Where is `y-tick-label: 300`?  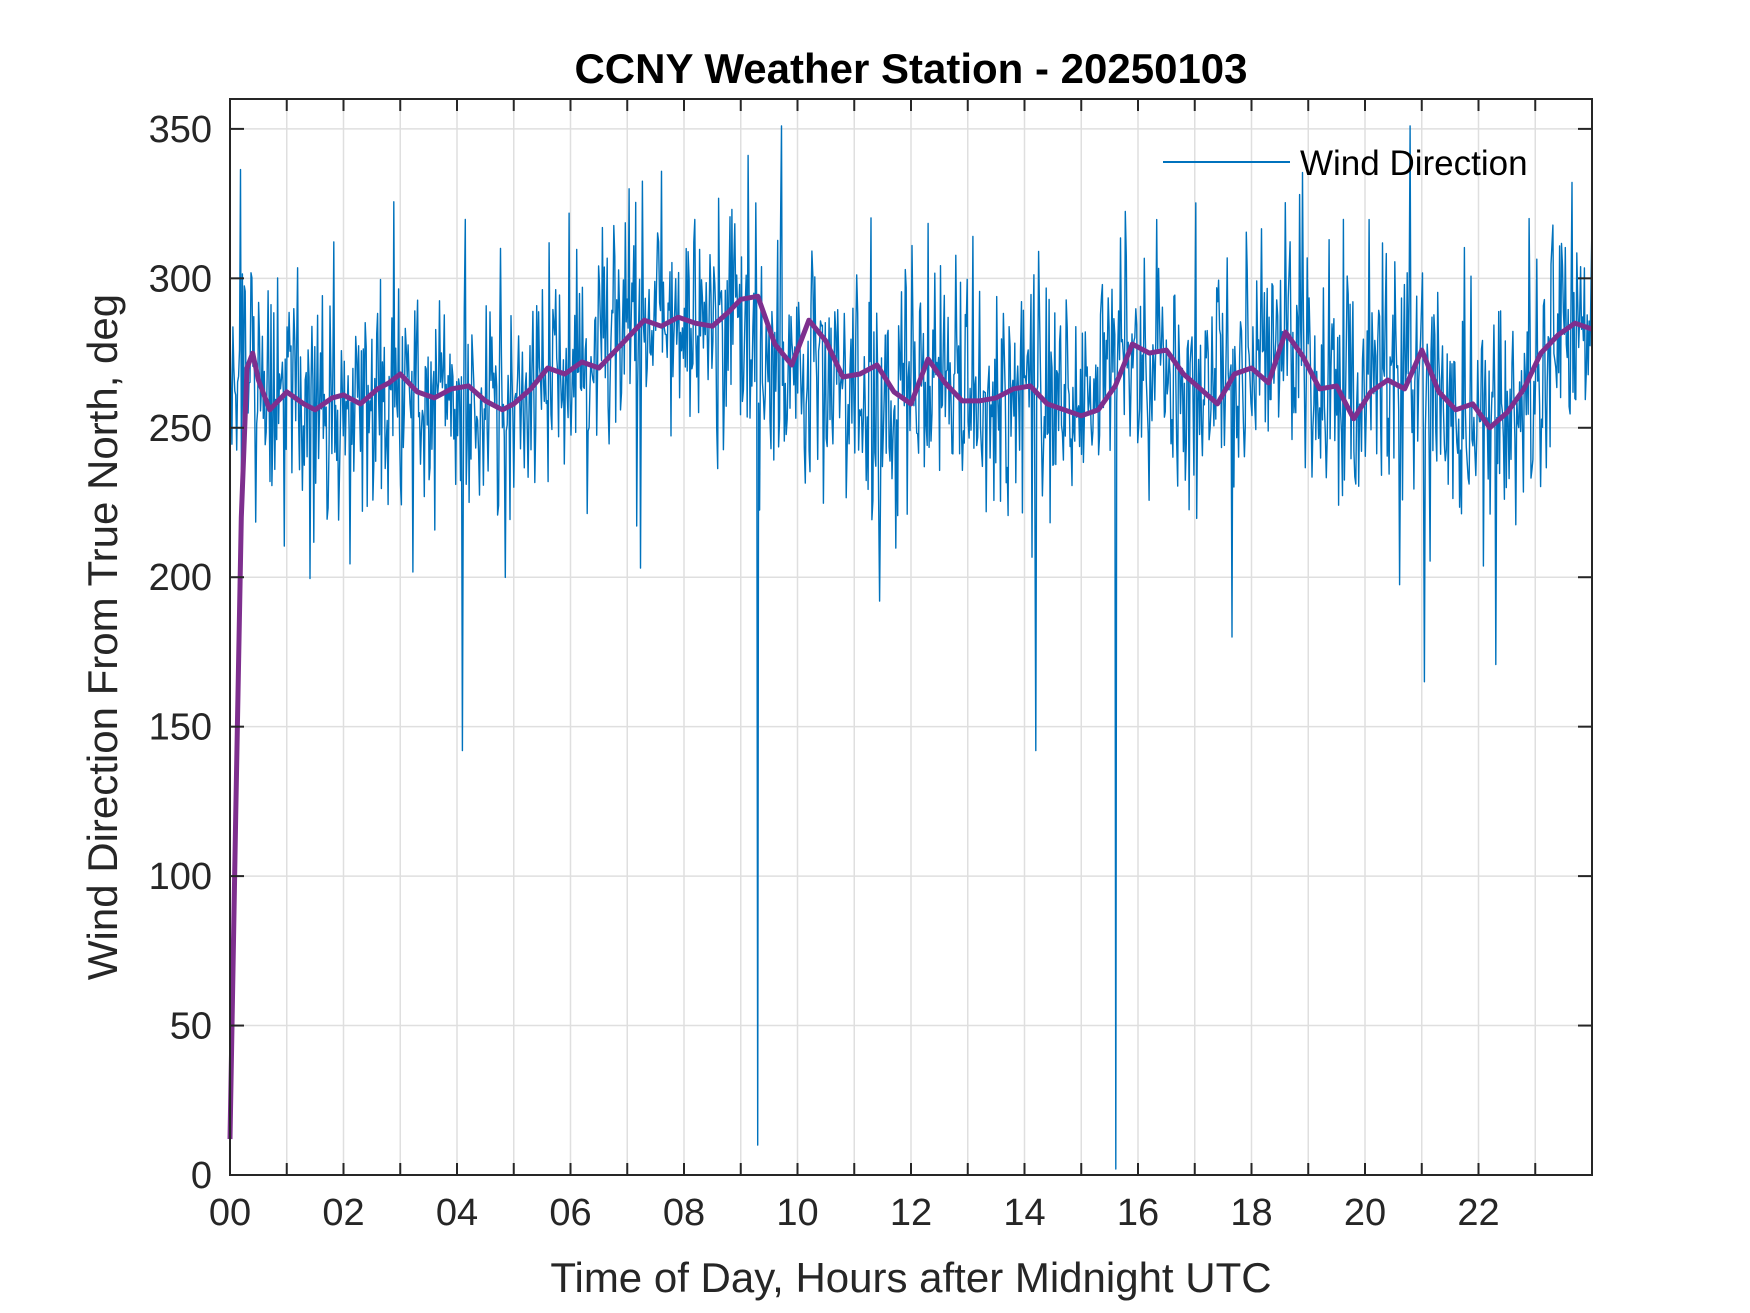
y-tick-label: 300 is located at coordinates (180, 279).